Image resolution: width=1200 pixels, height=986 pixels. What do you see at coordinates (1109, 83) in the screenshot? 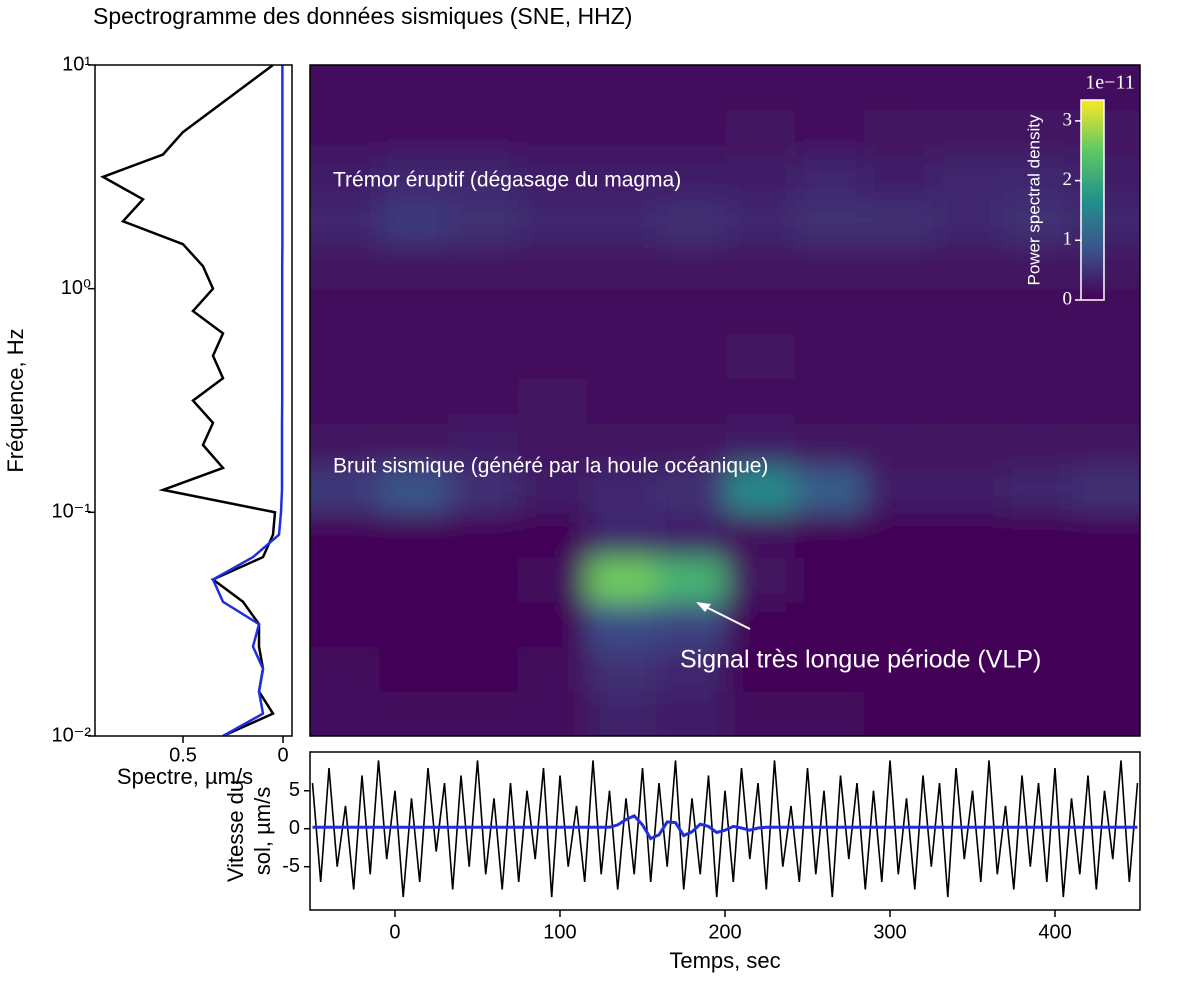
I see `colorbar-scale: 1e−11` at bounding box center [1109, 83].